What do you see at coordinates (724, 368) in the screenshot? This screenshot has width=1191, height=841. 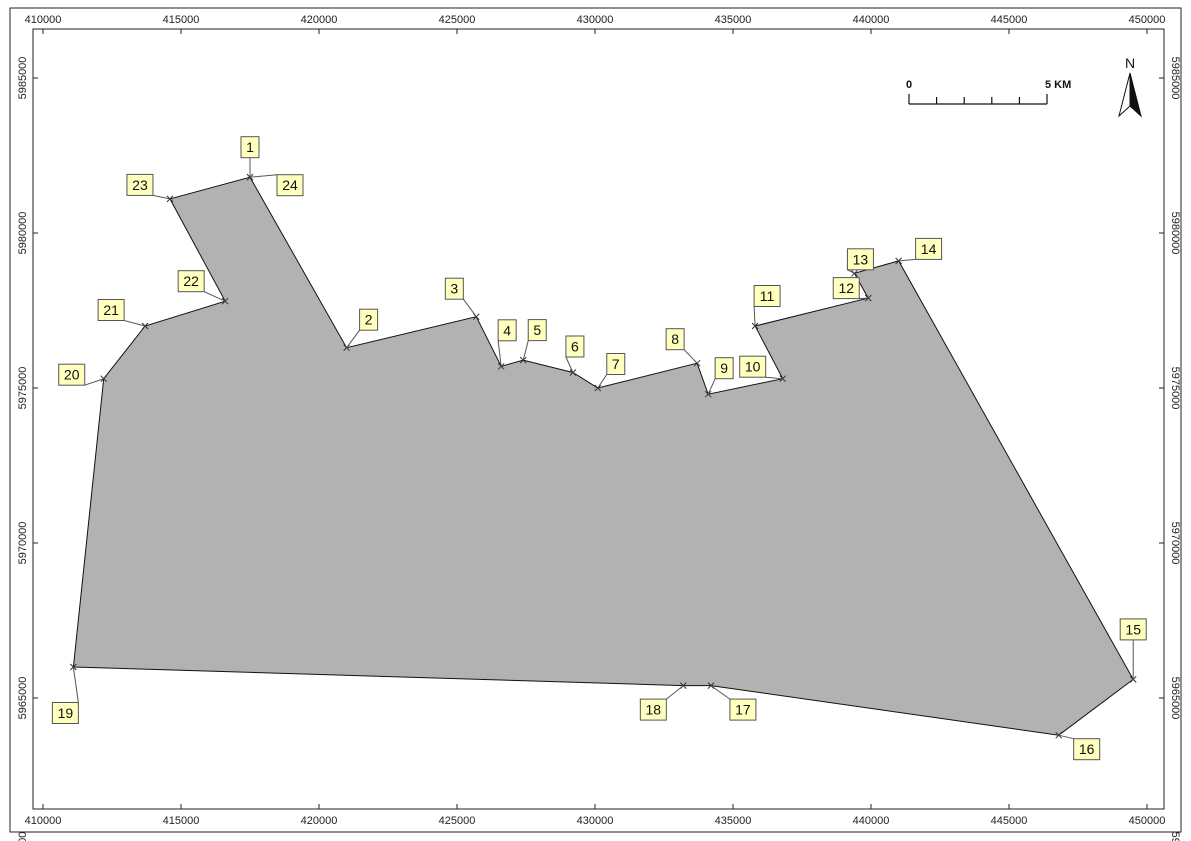 I see `callout-label: 9` at bounding box center [724, 368].